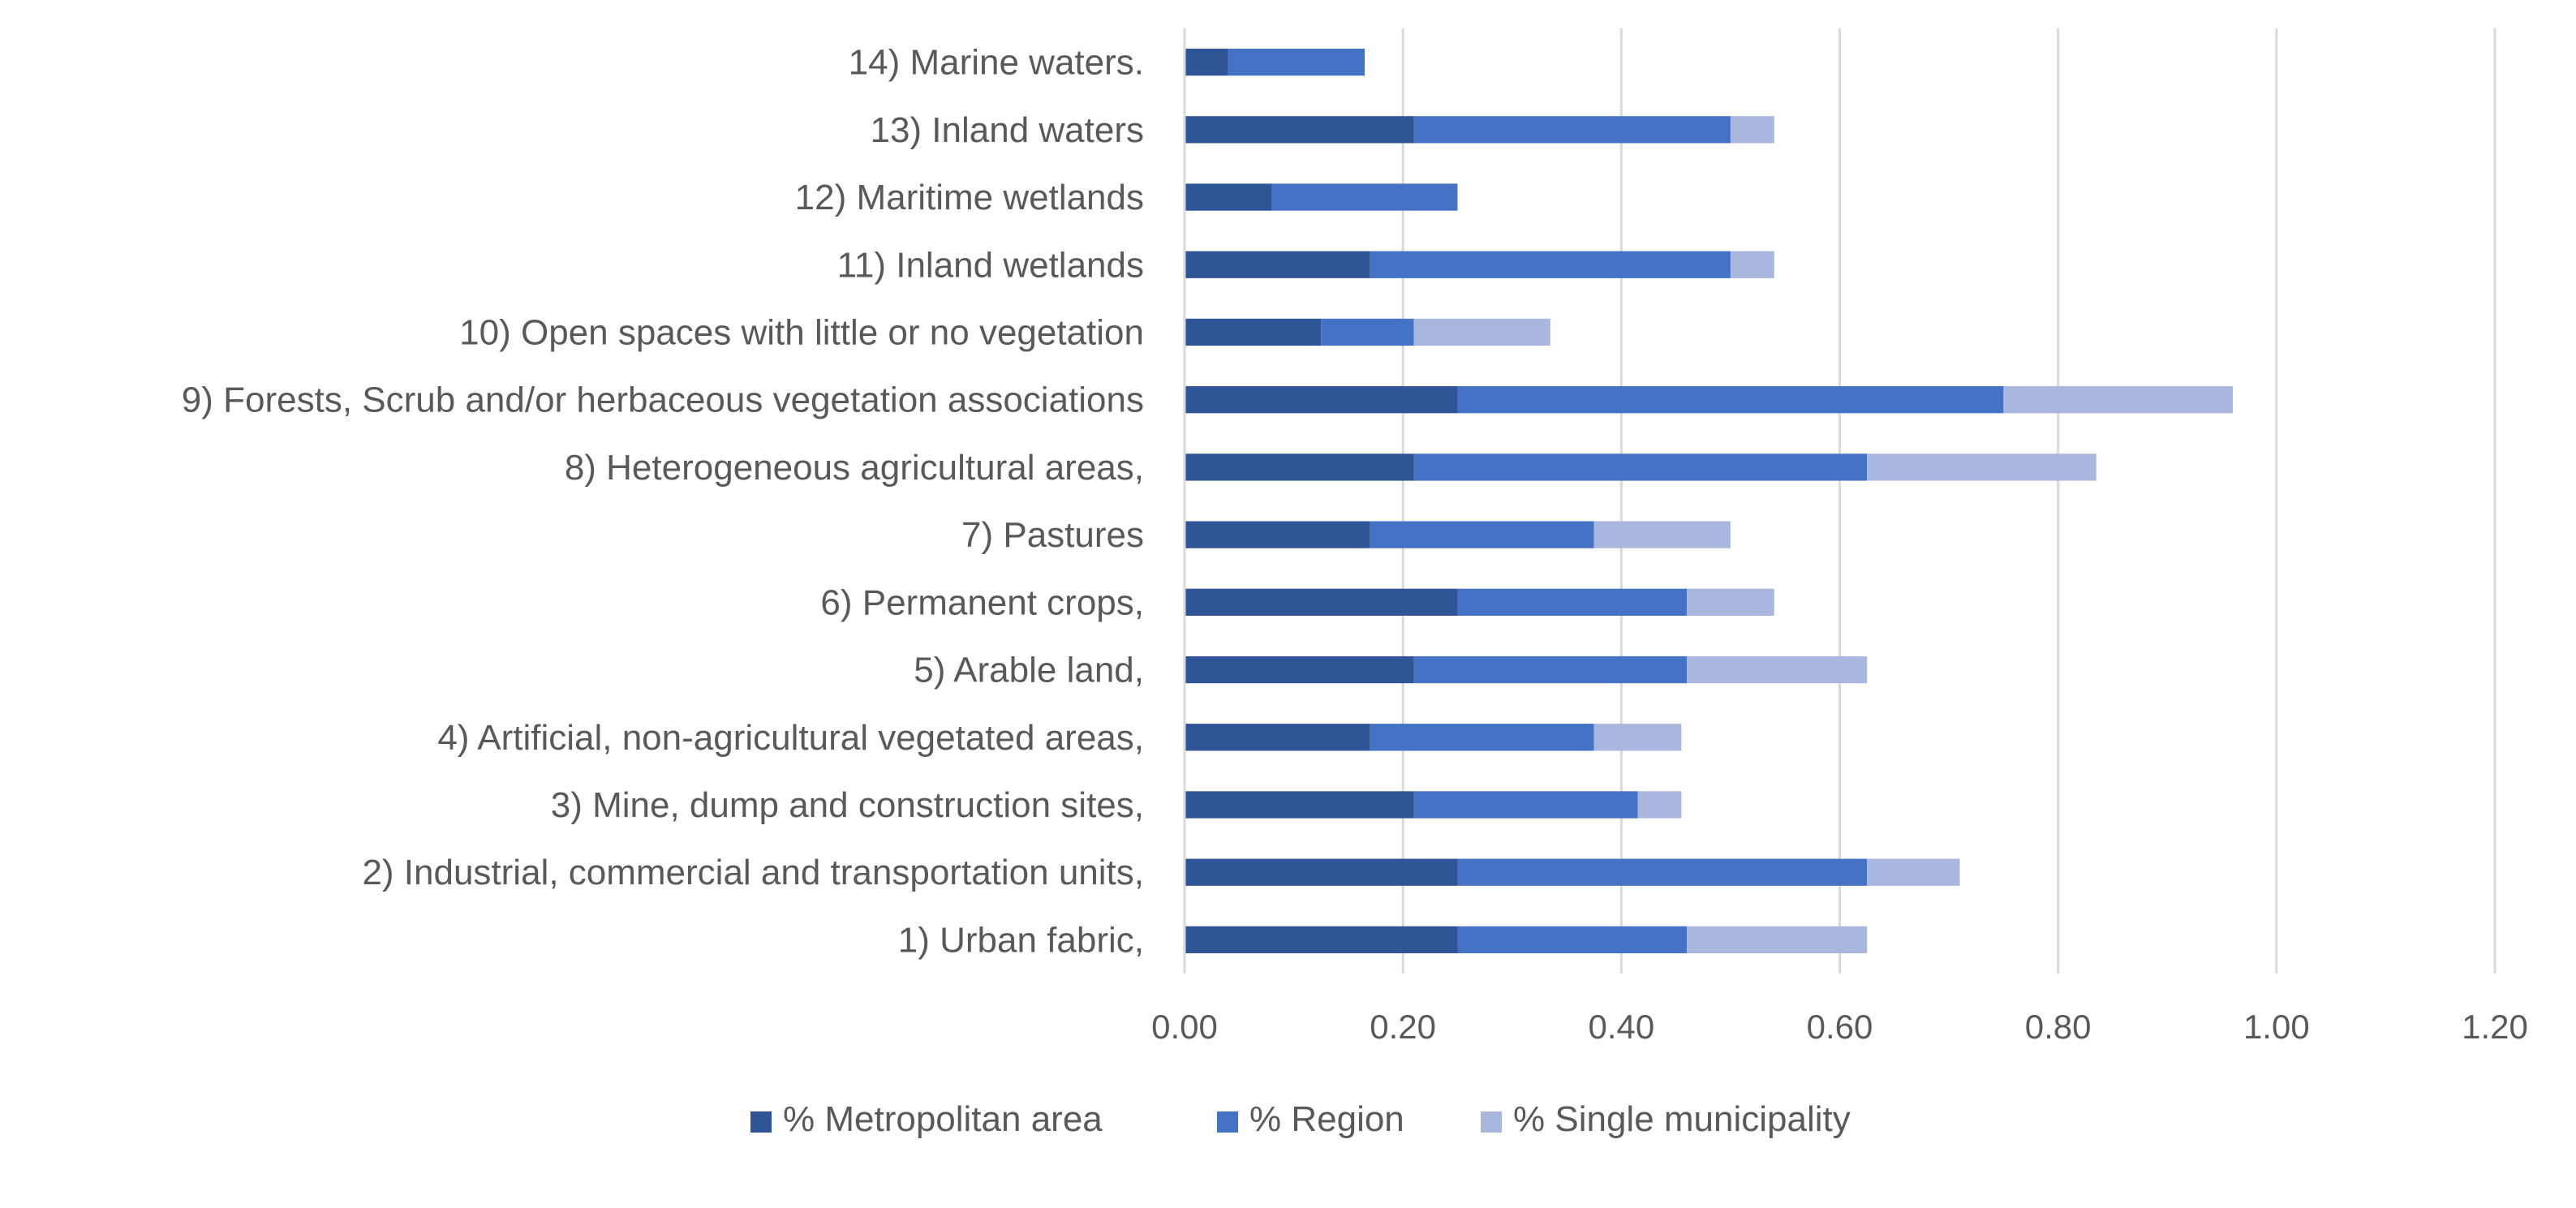 The image size is (2576, 1208). Describe the element at coordinates (2276, 1027) in the screenshot. I see `x-tick-label: 1.00` at that location.